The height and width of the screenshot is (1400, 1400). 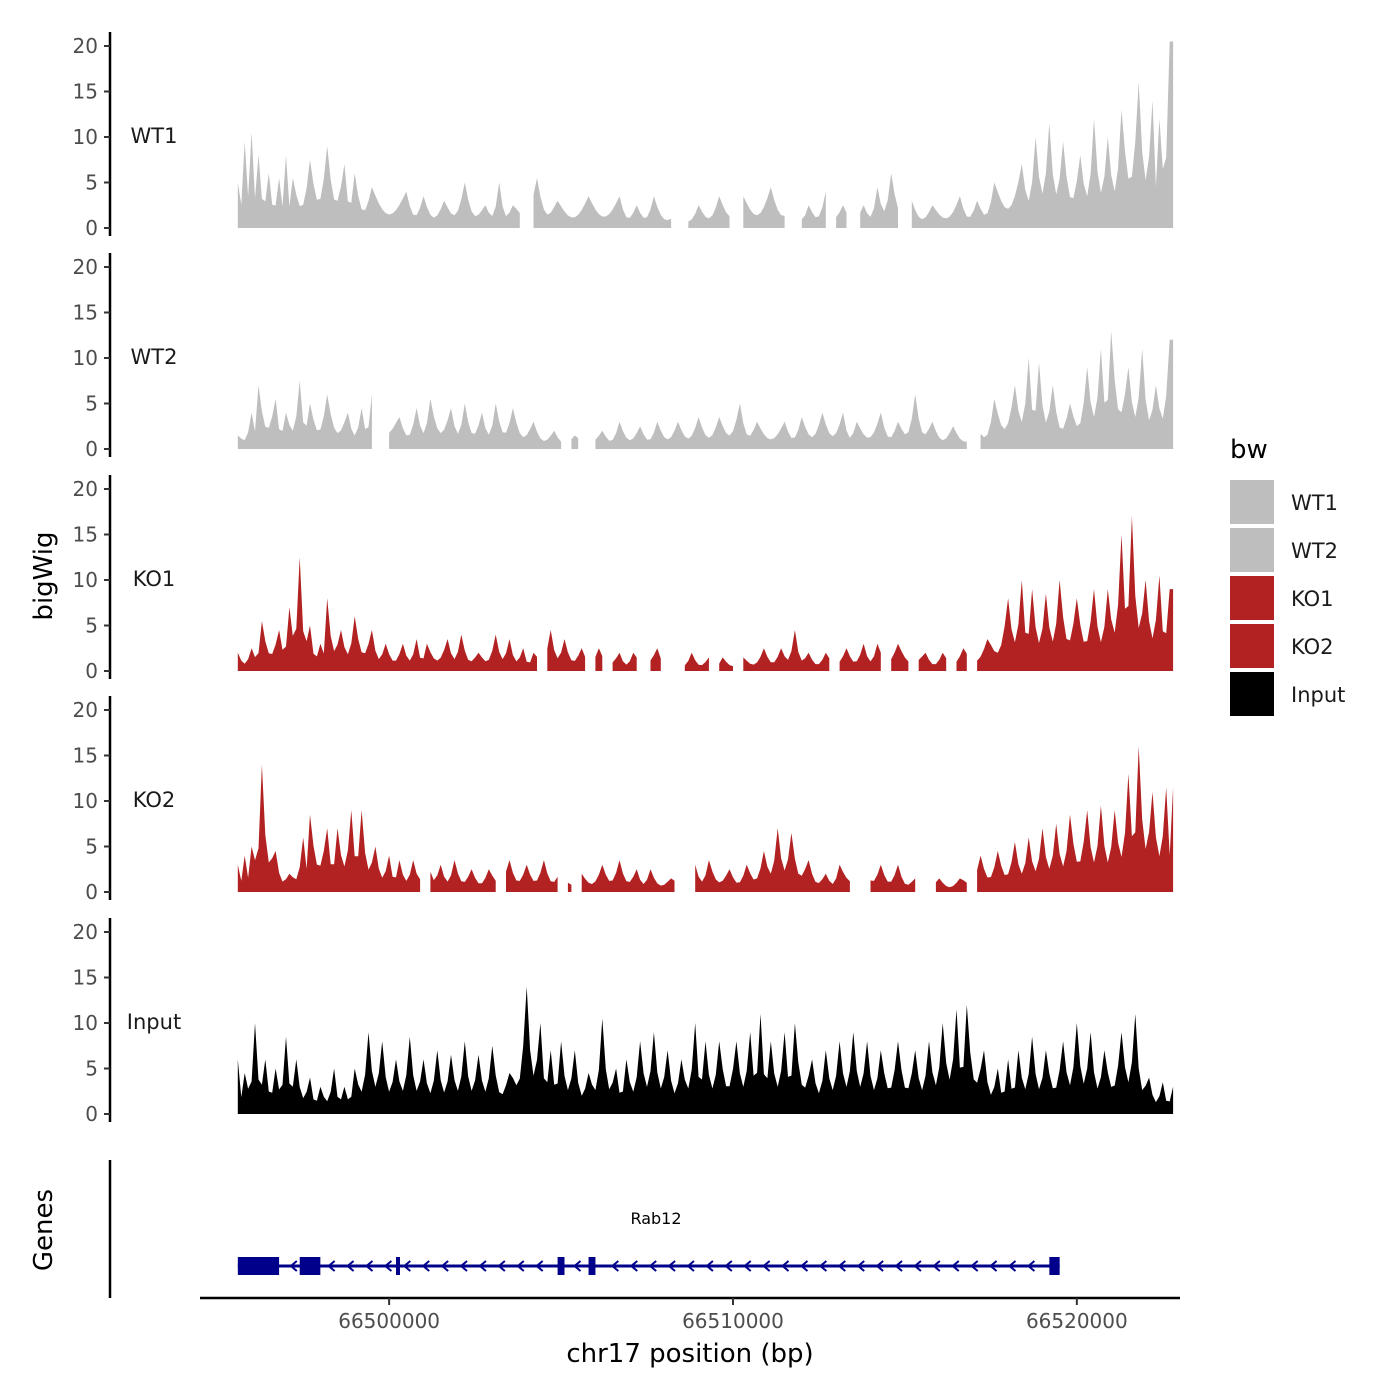 What do you see at coordinates (705, 1050) in the screenshot?
I see `area-segment-input` at bounding box center [705, 1050].